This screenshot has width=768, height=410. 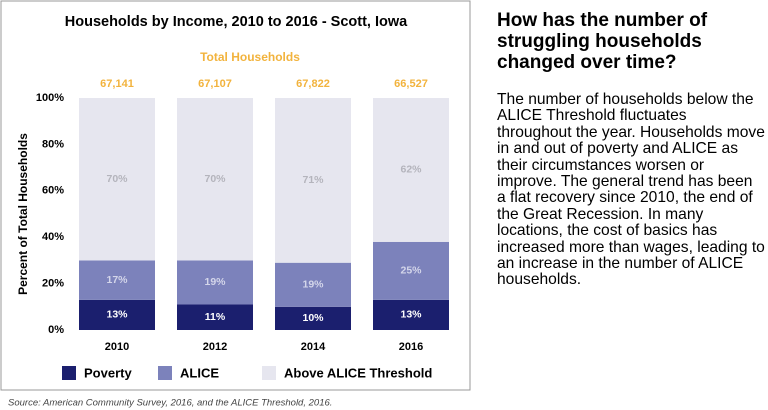 What do you see at coordinates (108, 372) in the screenshot?
I see `legend-label: Poverty` at bounding box center [108, 372].